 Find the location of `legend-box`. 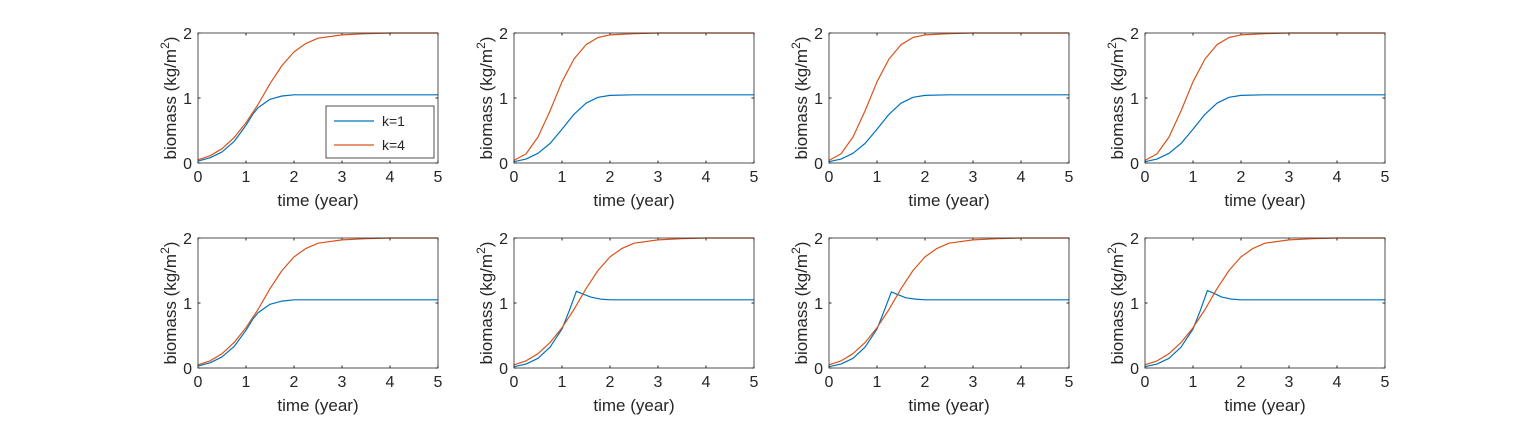

legend-box is located at coordinates (380, 132).